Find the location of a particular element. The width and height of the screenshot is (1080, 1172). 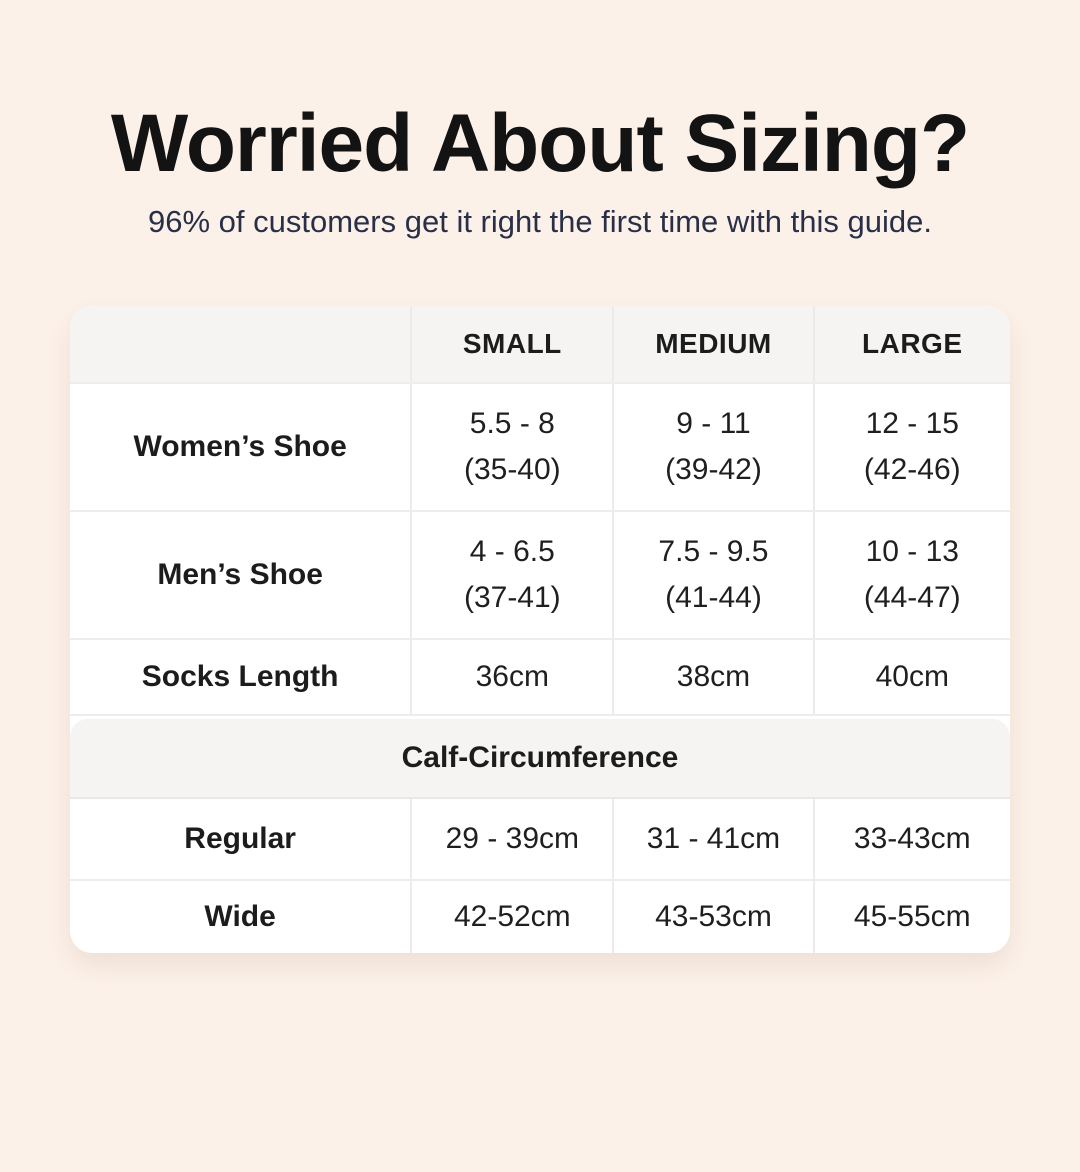

cell-medium: 38cm is located at coordinates (712, 677).